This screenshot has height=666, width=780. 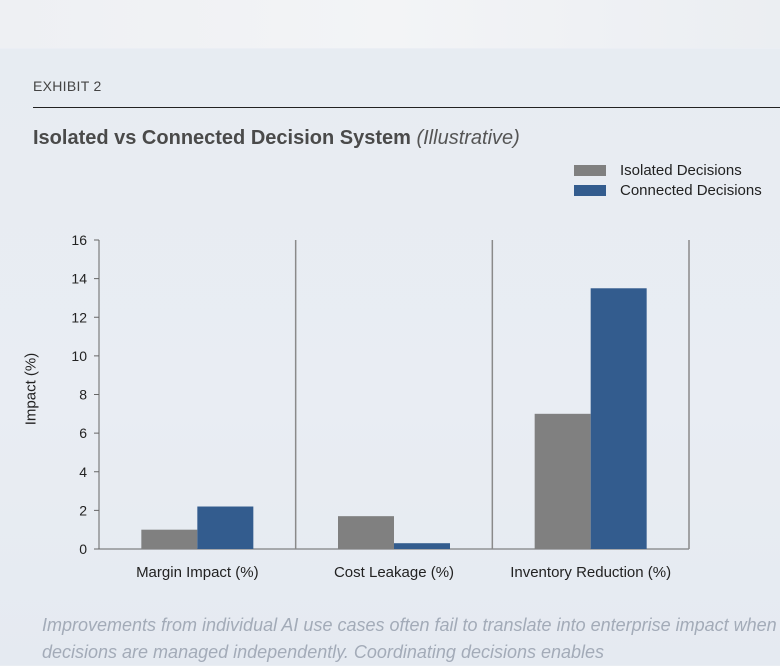 I want to click on legend-label-connected: Connected Decisions, so click(x=691, y=190).